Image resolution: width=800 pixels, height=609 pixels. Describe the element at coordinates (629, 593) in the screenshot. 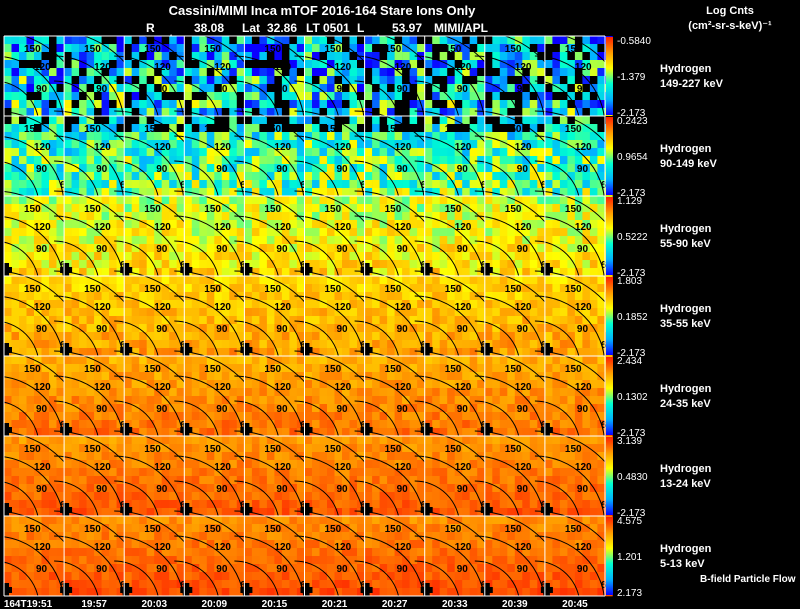

I see `colorbar-min-label: 2.173` at that location.